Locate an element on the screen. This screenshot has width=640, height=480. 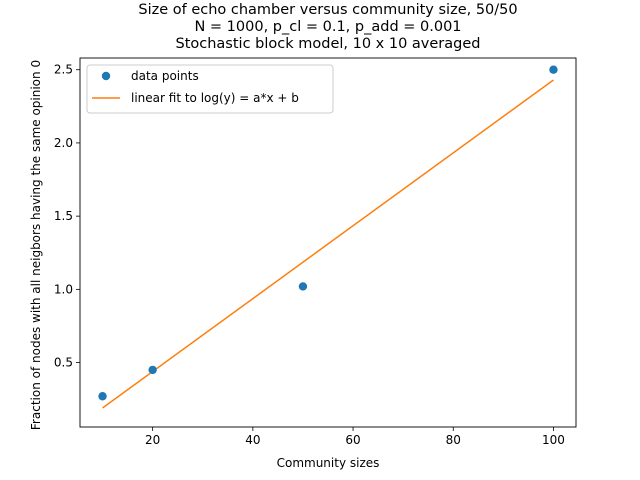
y-tick-label: 1.5 is located at coordinates (63, 216).